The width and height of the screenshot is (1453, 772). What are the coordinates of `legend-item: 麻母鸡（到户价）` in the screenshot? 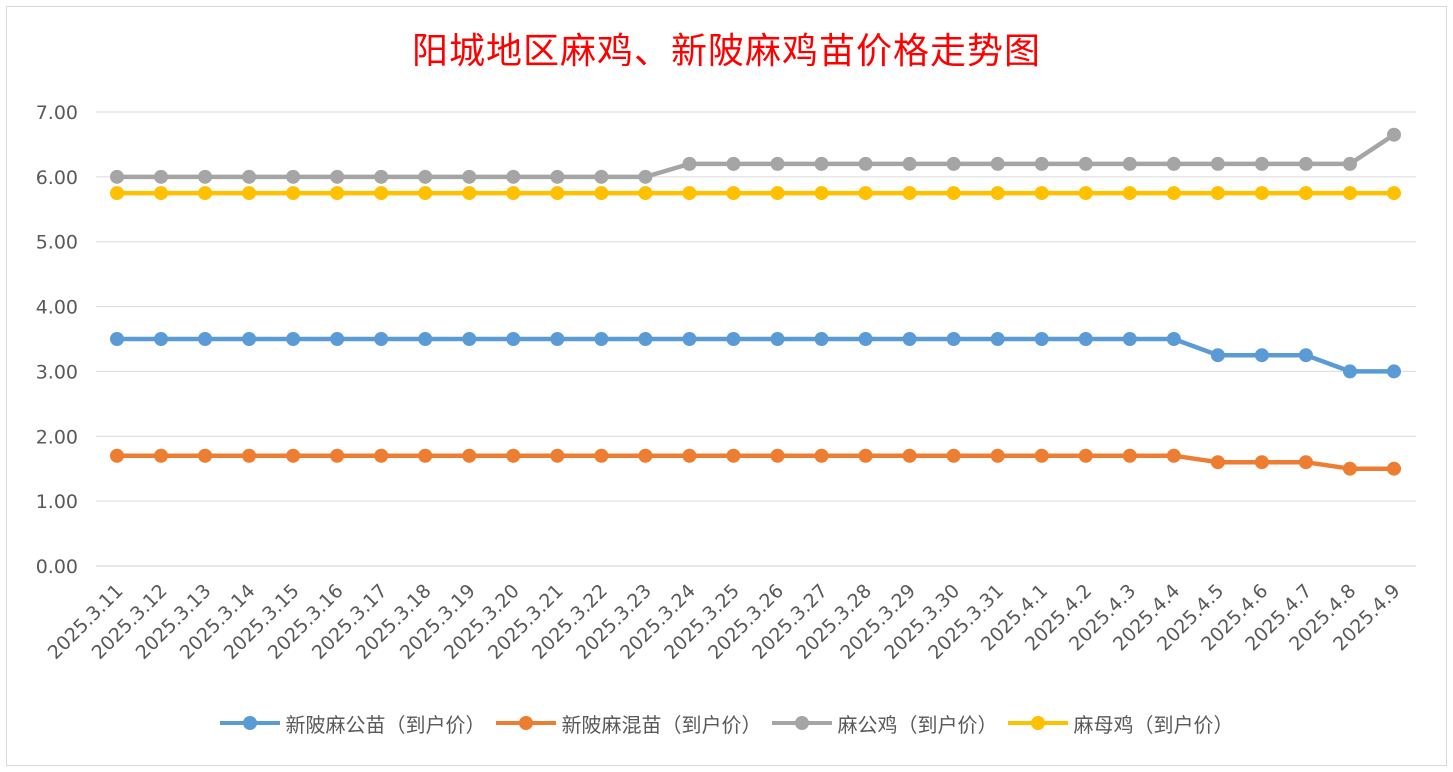 It's located at (1120, 723).